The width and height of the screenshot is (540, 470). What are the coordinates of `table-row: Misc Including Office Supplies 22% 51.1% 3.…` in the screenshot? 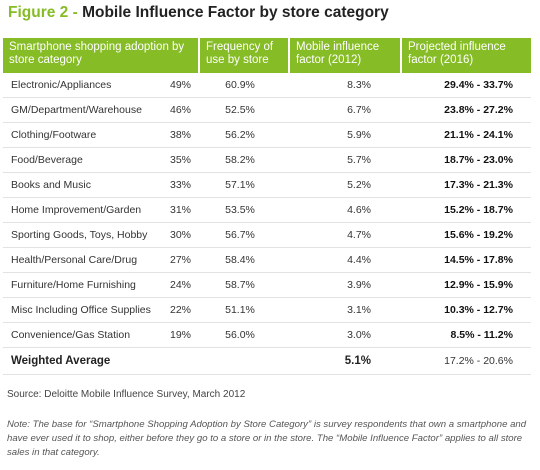 It's located at (267, 310).